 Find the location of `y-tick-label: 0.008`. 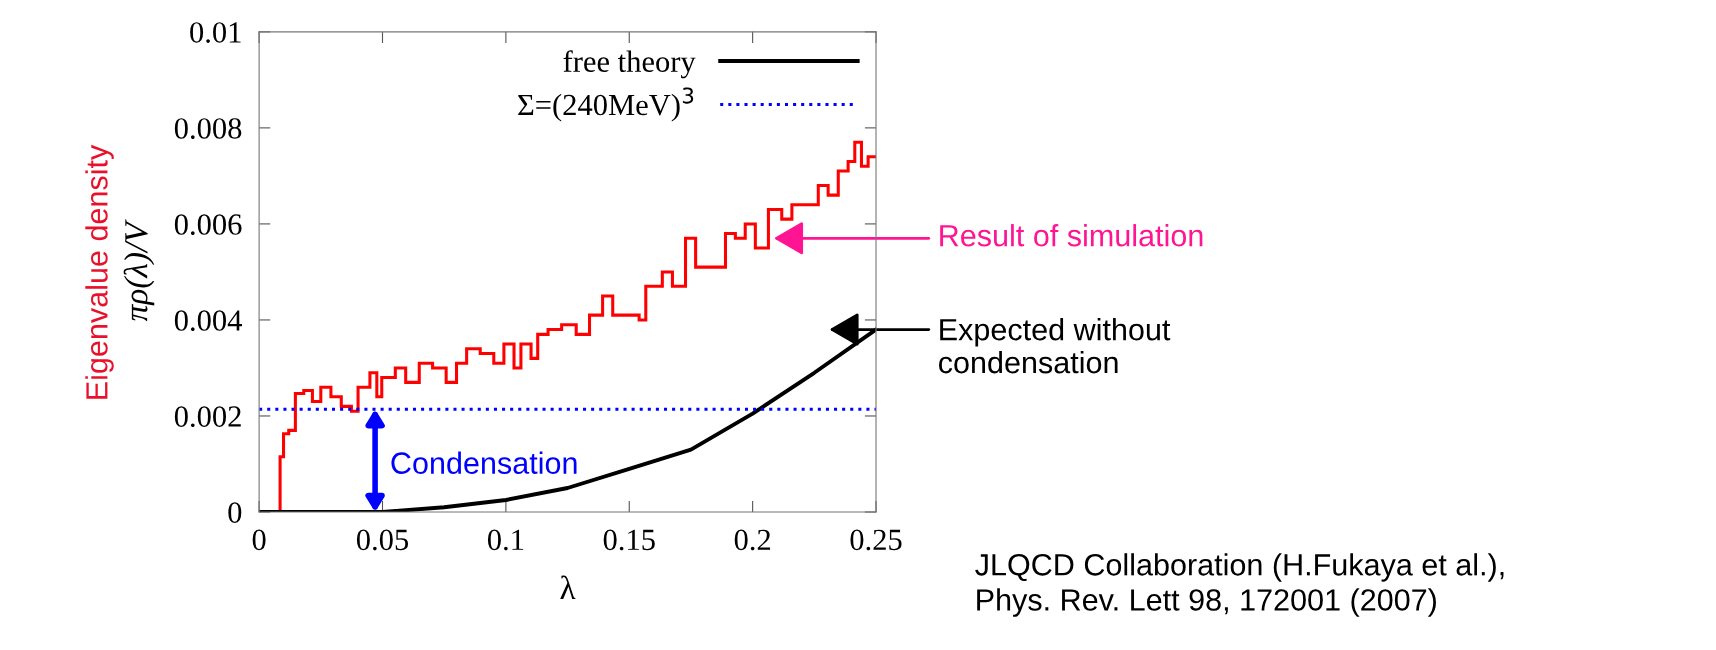

y-tick-label: 0.008 is located at coordinates (208, 128).